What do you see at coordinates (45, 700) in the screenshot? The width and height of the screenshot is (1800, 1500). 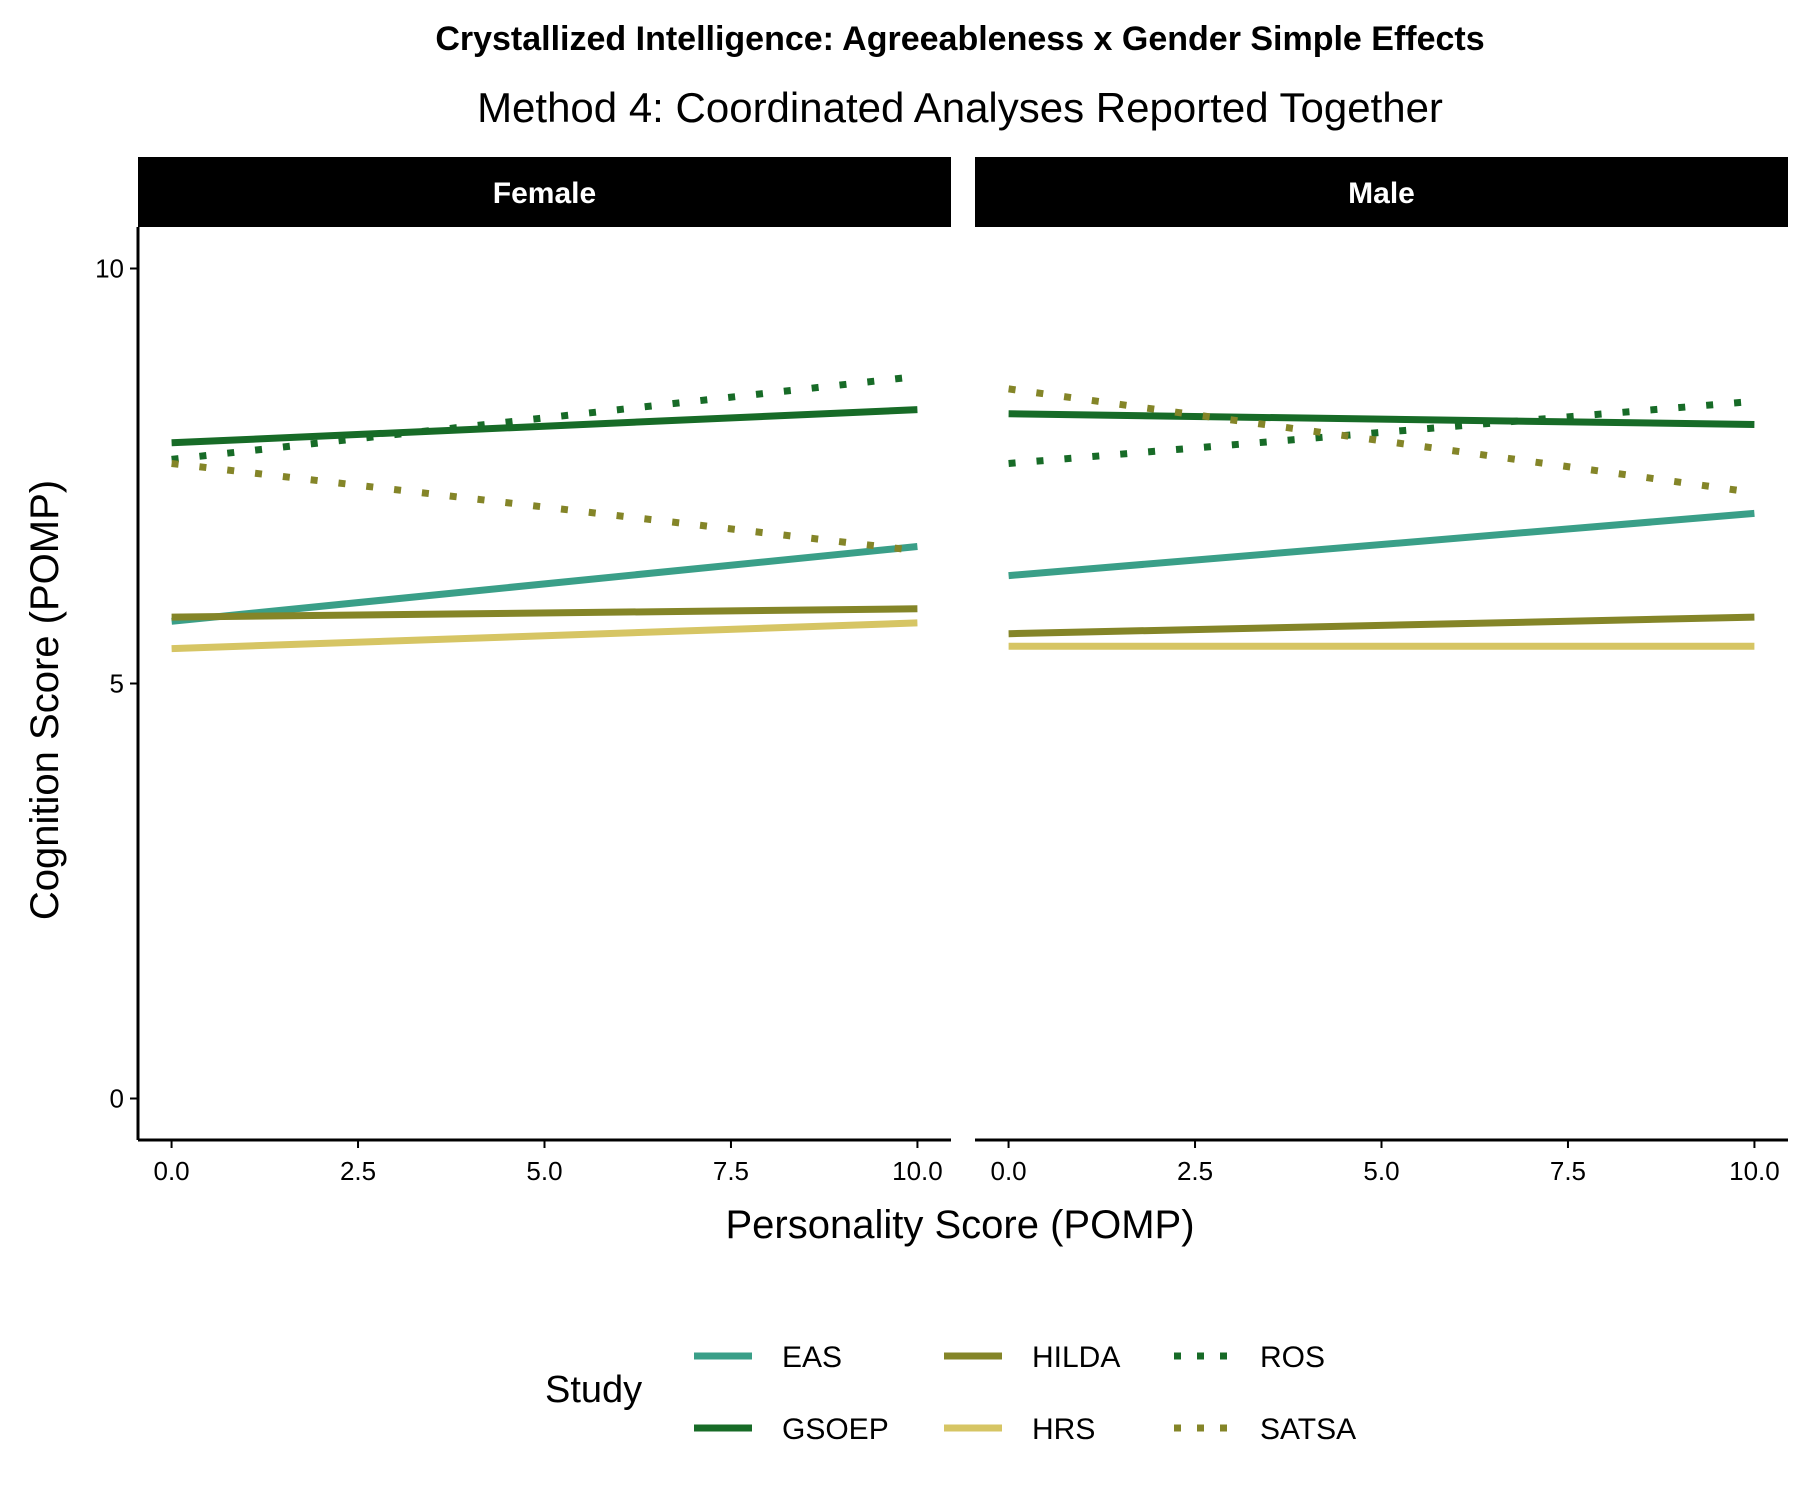 I see `y-axis-title: Cognition Score (POMP)` at bounding box center [45, 700].